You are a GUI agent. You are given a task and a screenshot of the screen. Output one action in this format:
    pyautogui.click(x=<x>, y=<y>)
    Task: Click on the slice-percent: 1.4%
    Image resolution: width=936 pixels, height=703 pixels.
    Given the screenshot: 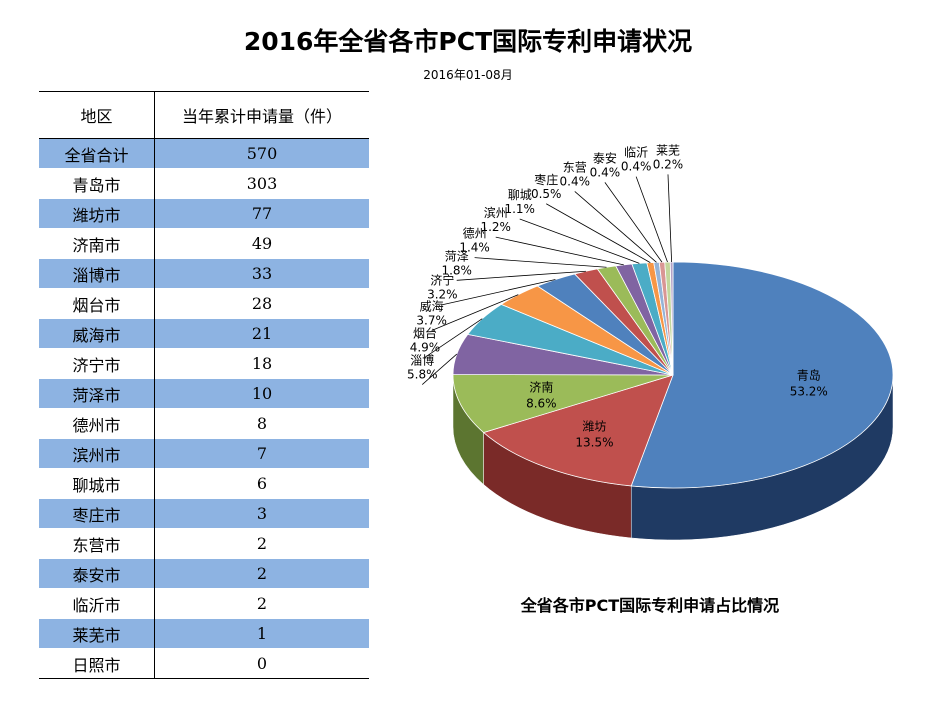 What is the action you would take?
    pyautogui.click(x=474, y=248)
    